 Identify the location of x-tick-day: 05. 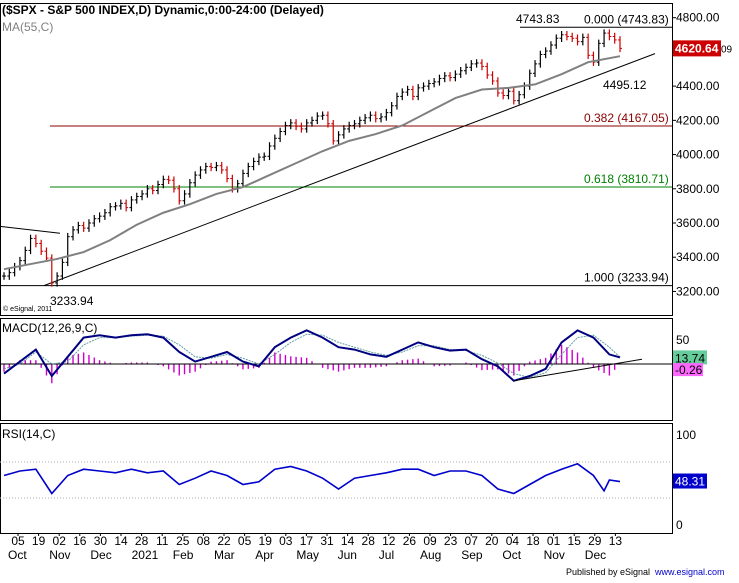
(18, 541).